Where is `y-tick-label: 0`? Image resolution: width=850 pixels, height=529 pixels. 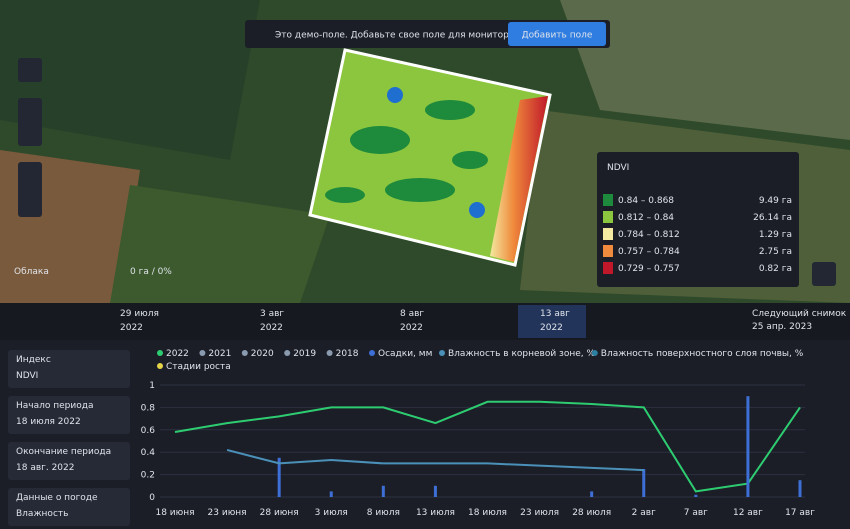 y-tick-label: 0 is located at coordinates (152, 498).